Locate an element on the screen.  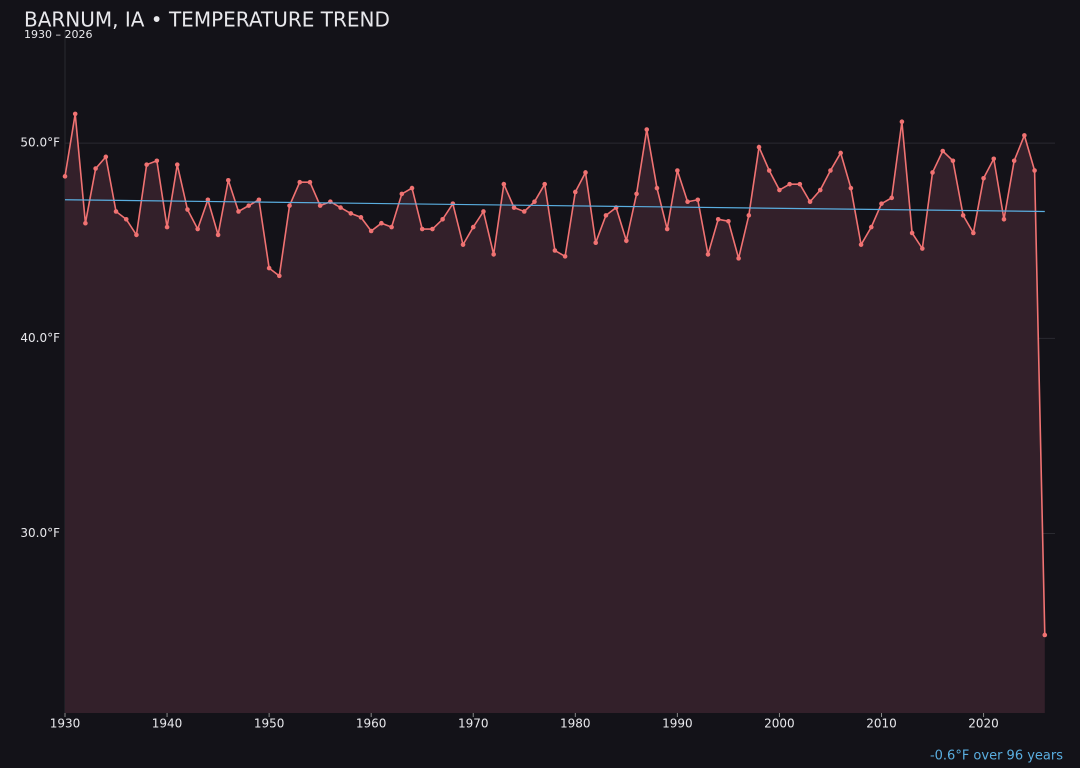
x-tick-label: 1930 is located at coordinates (65, 724).